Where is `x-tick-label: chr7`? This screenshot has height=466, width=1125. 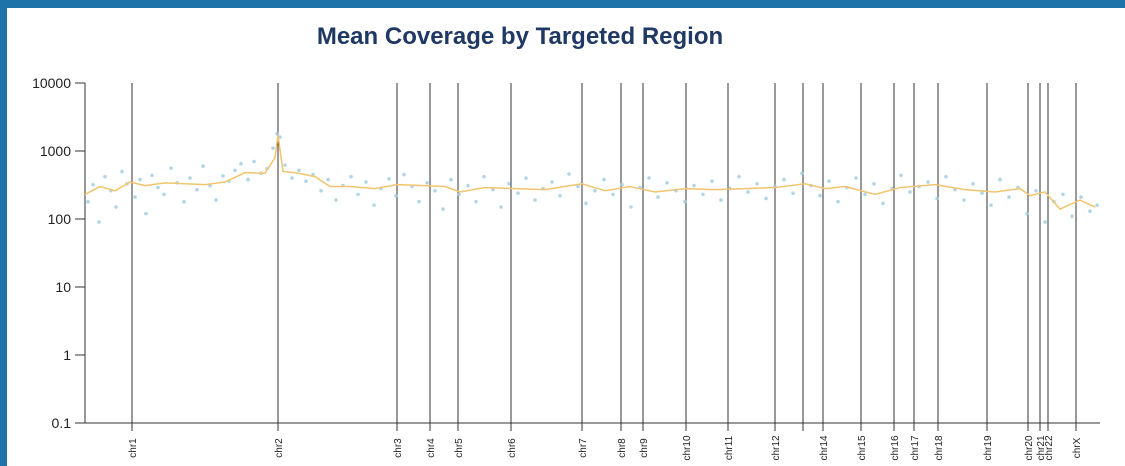 x-tick-label: chr7 is located at coordinates (583, 448).